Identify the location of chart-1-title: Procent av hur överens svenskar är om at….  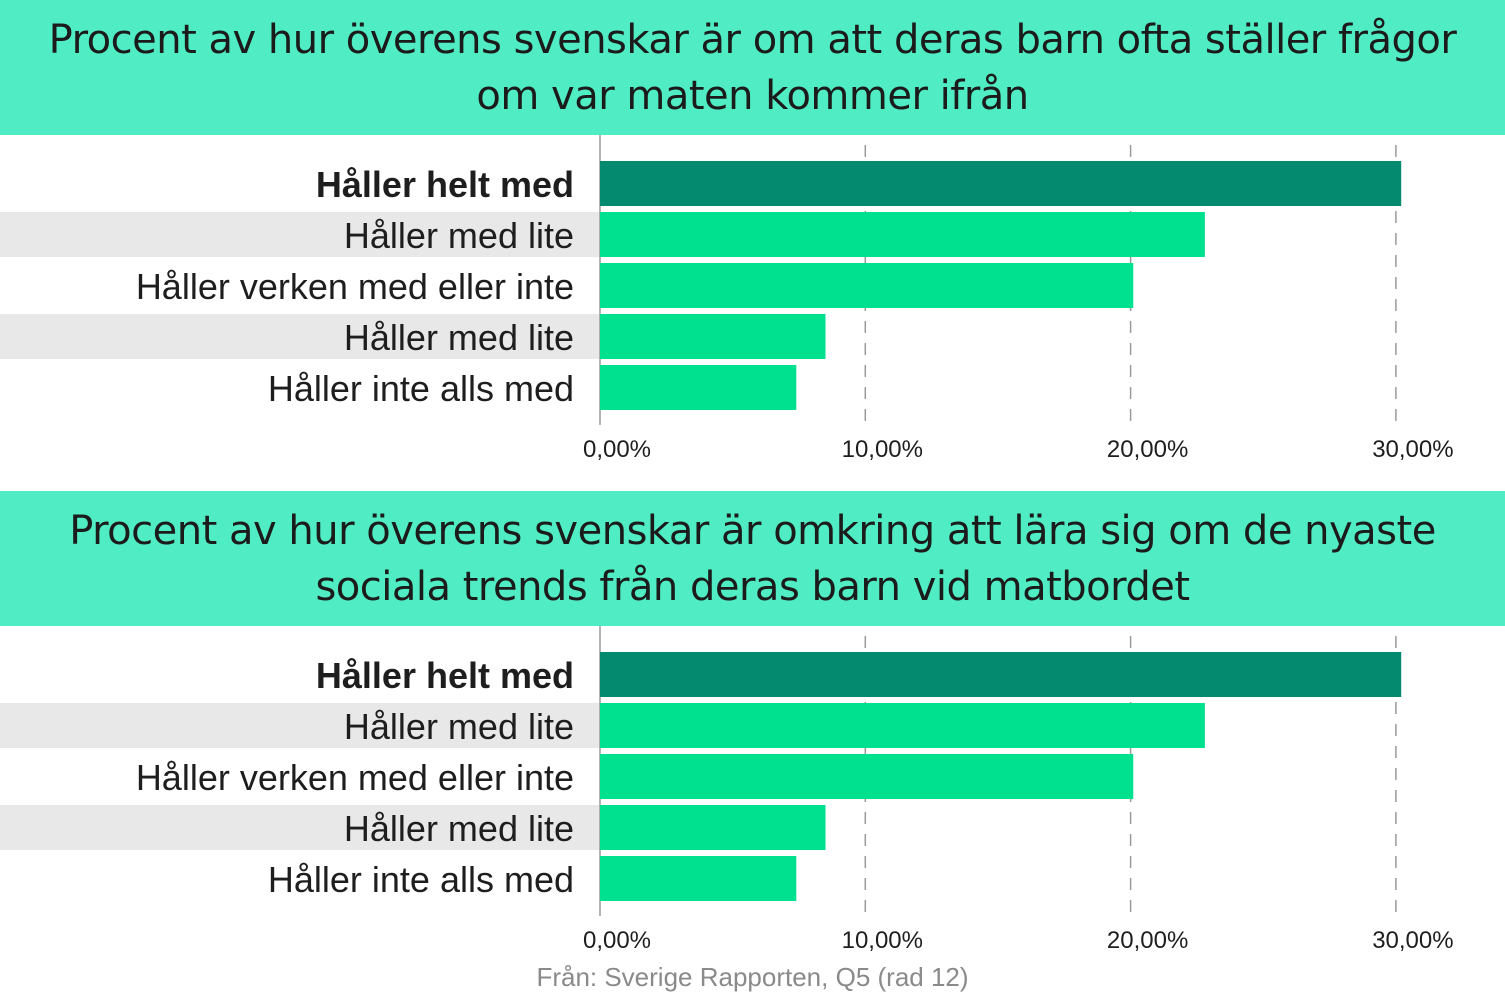
(752, 67).